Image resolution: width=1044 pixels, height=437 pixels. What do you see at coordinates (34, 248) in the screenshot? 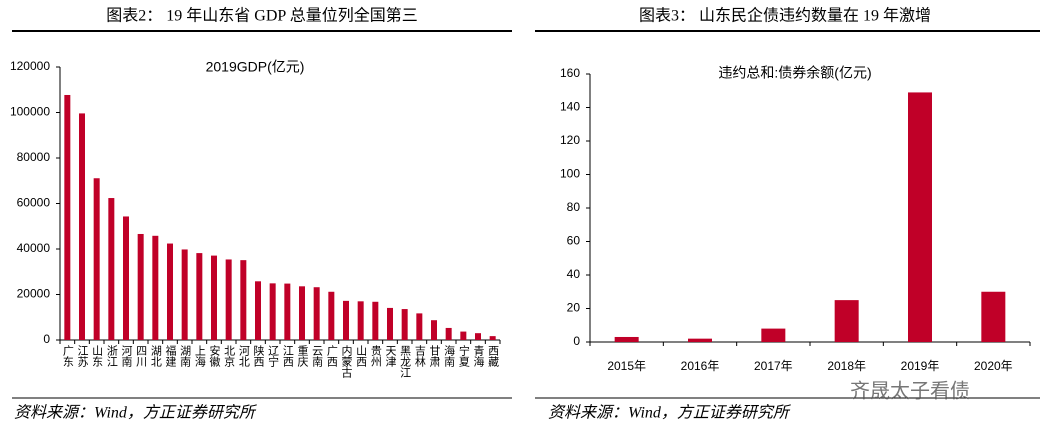
I see `y-tick-label: 40000` at bounding box center [34, 248].